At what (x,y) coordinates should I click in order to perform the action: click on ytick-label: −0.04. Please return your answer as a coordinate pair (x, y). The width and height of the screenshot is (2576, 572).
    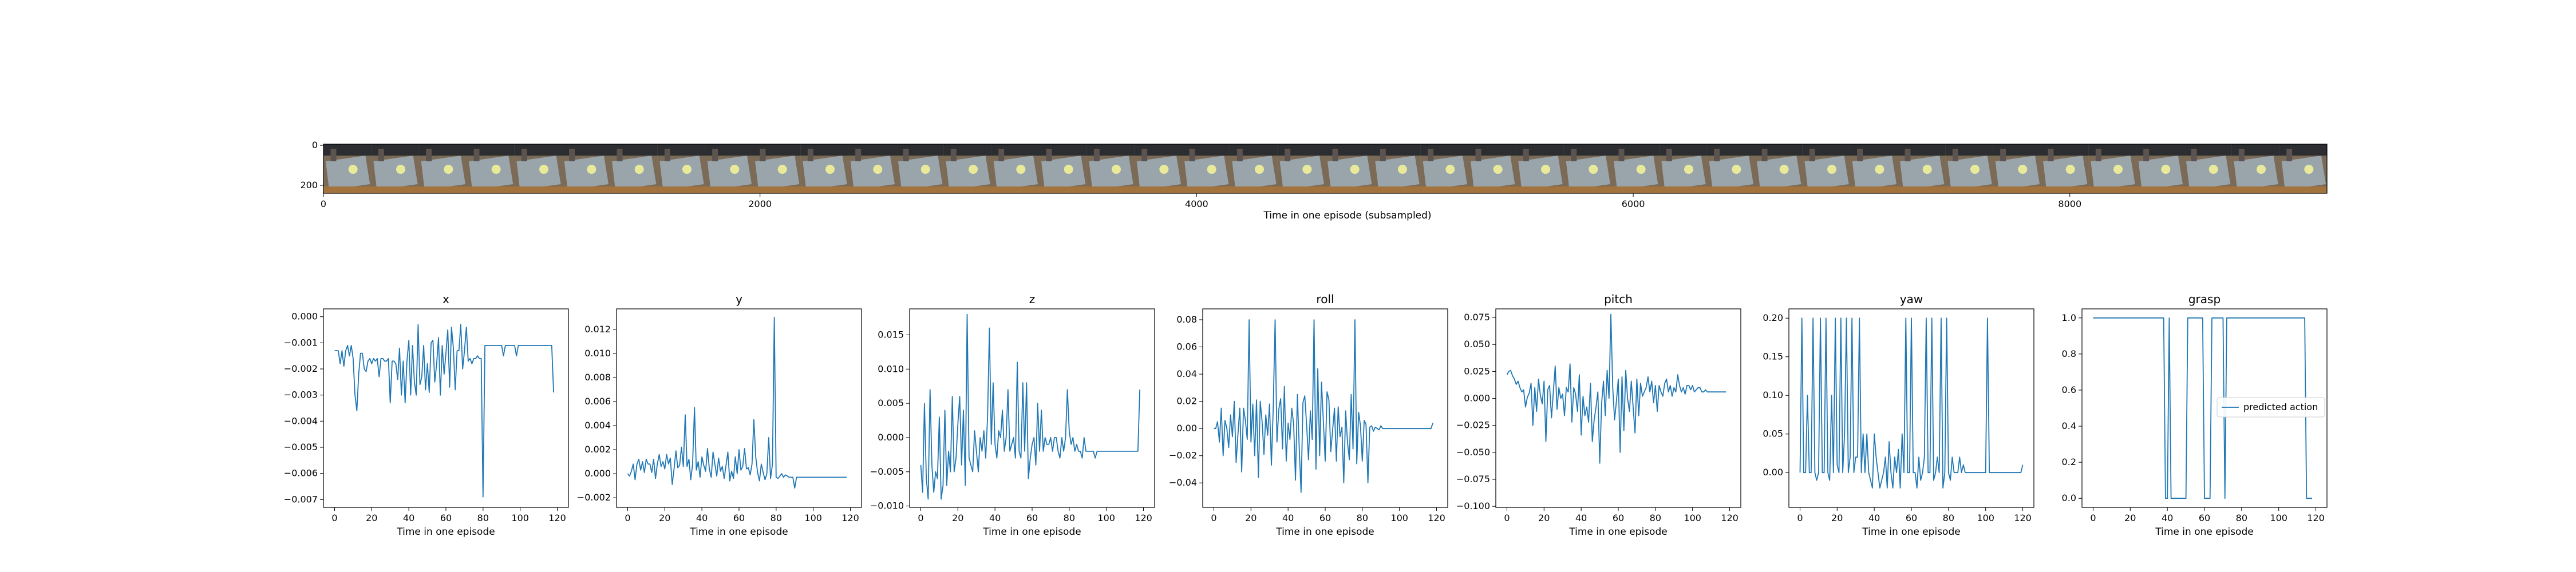
    Looking at the image, I should click on (1183, 482).